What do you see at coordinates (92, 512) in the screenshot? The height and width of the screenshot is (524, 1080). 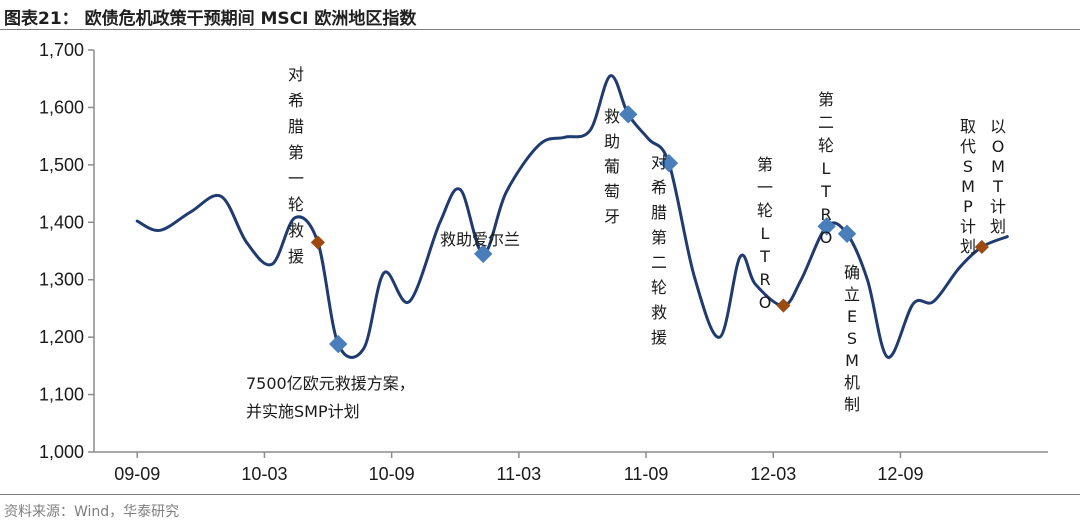 I see `chart-source: 资料来源：Wind，华泰研究` at bounding box center [92, 512].